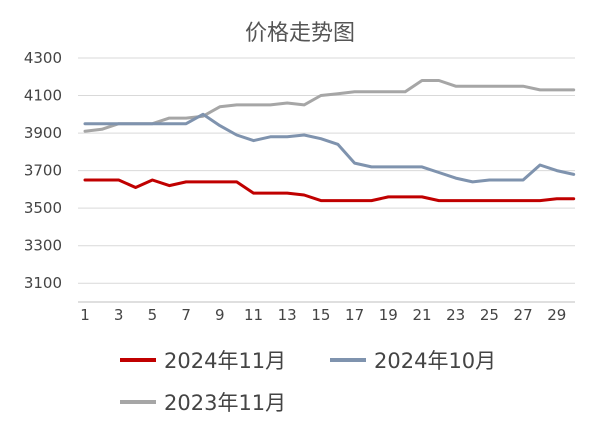 The height and width of the screenshot is (439, 600). What do you see at coordinates (186, 315) in the screenshot?
I see `x-tick-label: 7` at bounding box center [186, 315].